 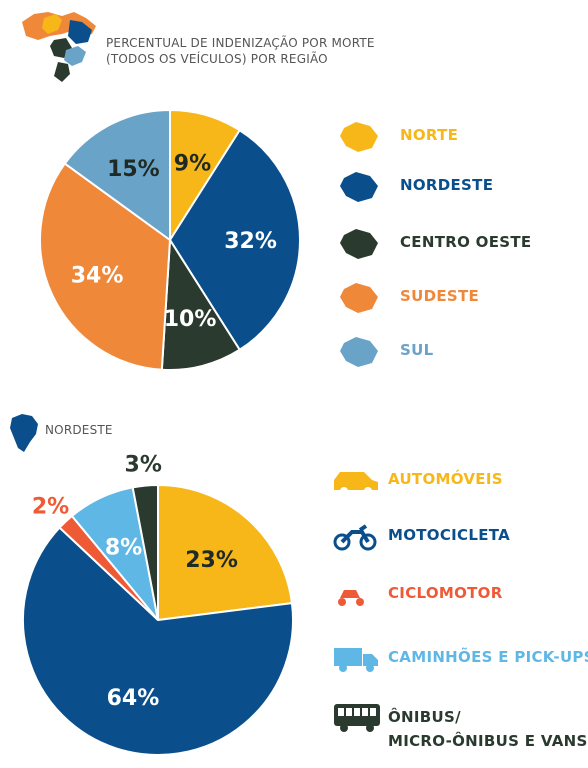 I want to click on car-icon, so click(x=356, y=483).